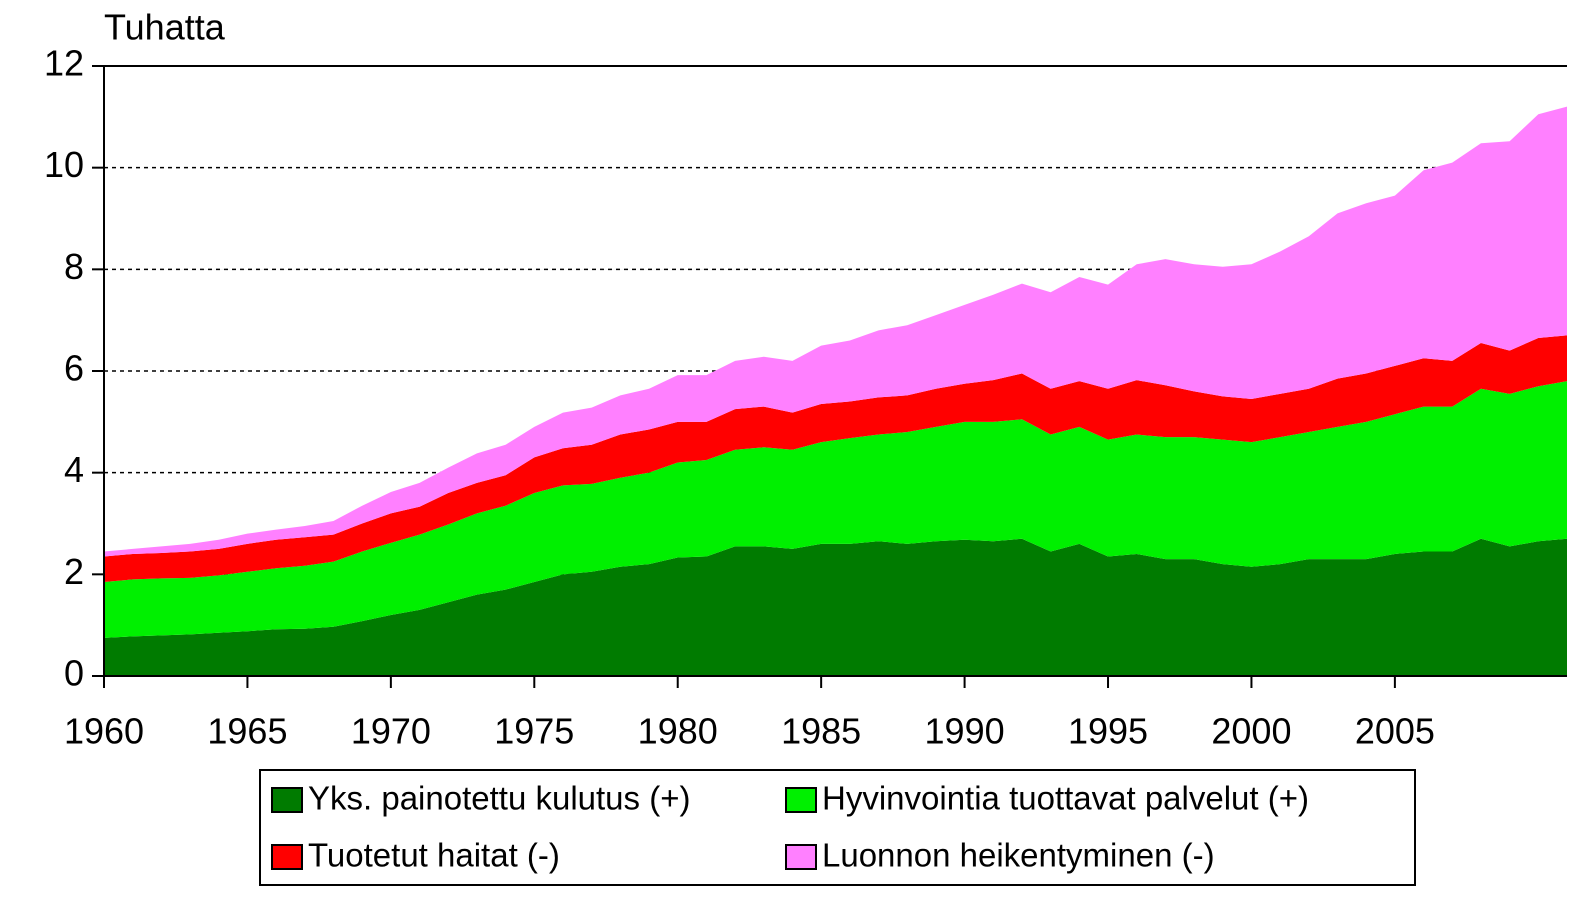 The height and width of the screenshot is (900, 1595). What do you see at coordinates (104, 731) in the screenshot?
I see `x-tick-label: 1960` at bounding box center [104, 731].